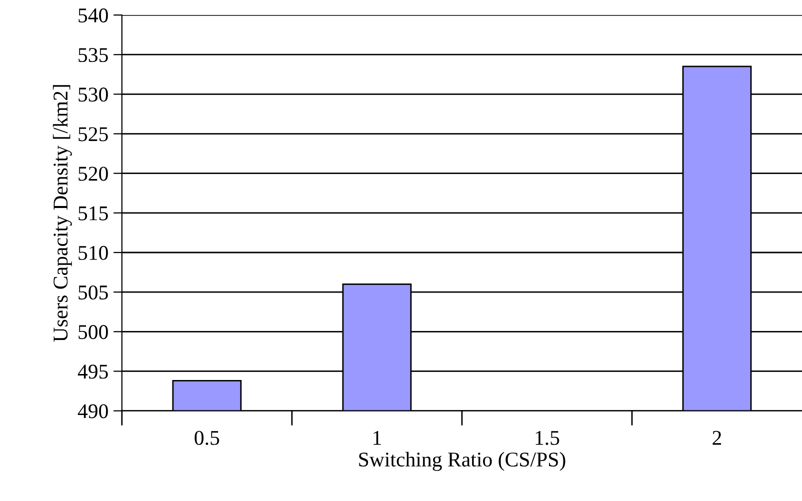 Image resolution: width=802 pixels, height=501 pixels. What do you see at coordinates (62, 213) in the screenshot?
I see `y-axis-title: Users Capacity Density [/km2]` at bounding box center [62, 213].